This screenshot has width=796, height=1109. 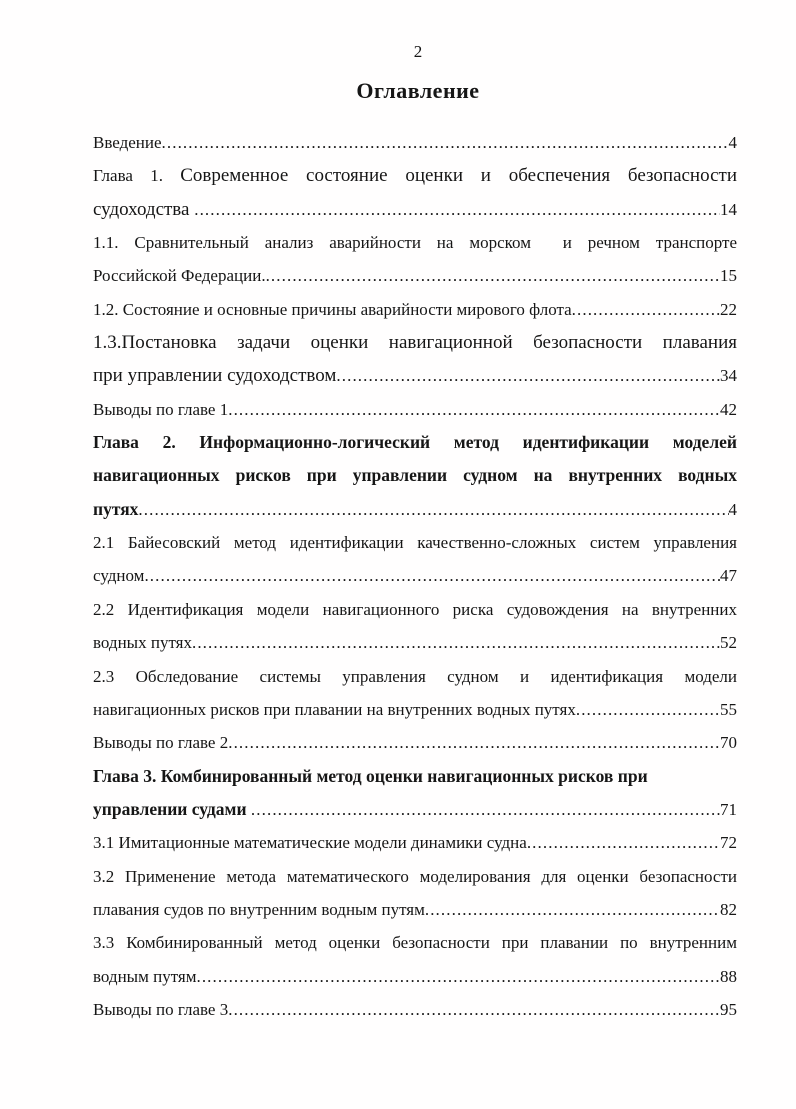 I want to click on toc-page-number: 71, so click(x=728, y=809).